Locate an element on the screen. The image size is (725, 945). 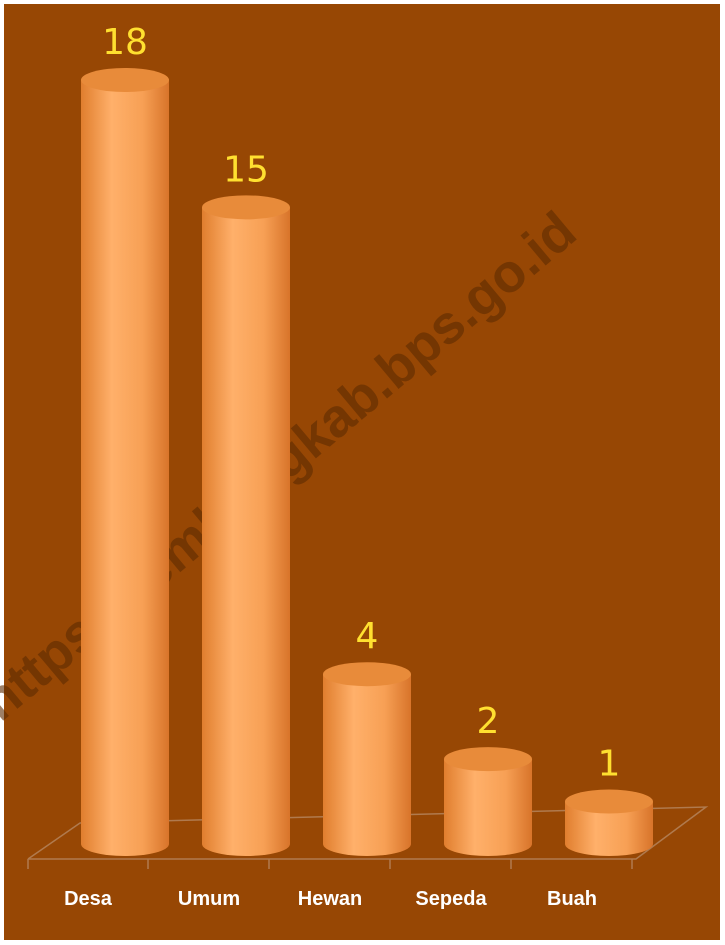
value-label: 4 is located at coordinates (367, 636).